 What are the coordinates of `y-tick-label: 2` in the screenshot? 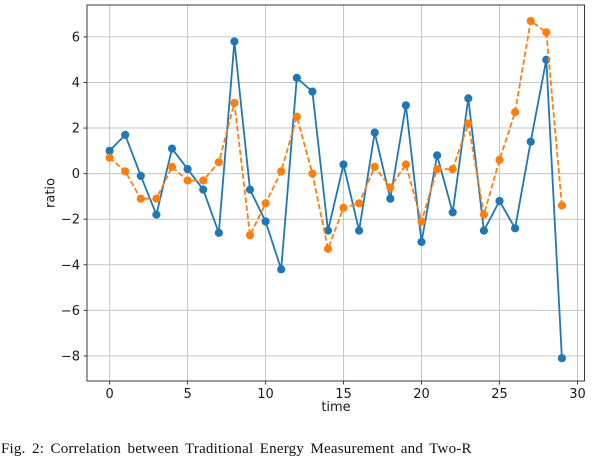 It's located at (76, 129).